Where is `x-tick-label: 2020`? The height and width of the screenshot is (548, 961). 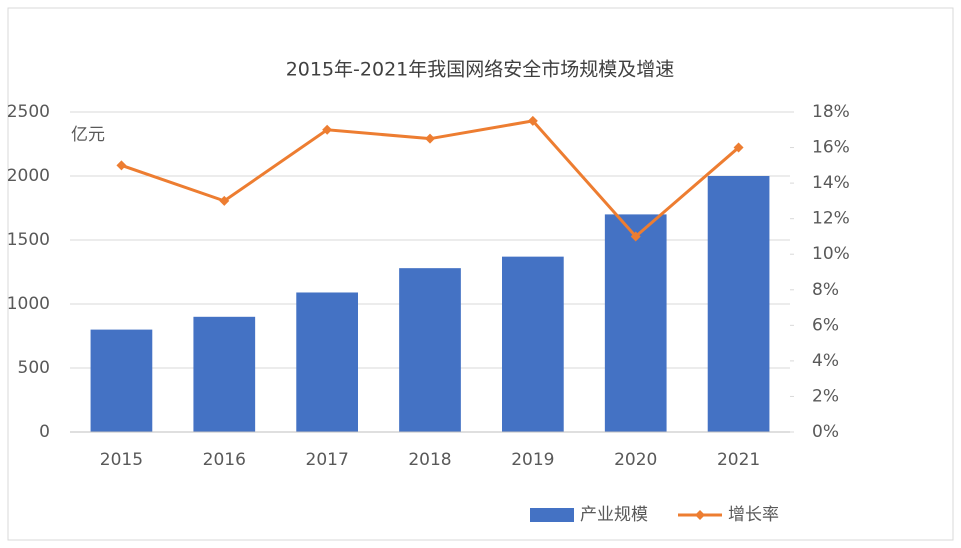 x-tick-label: 2020 is located at coordinates (635, 460).